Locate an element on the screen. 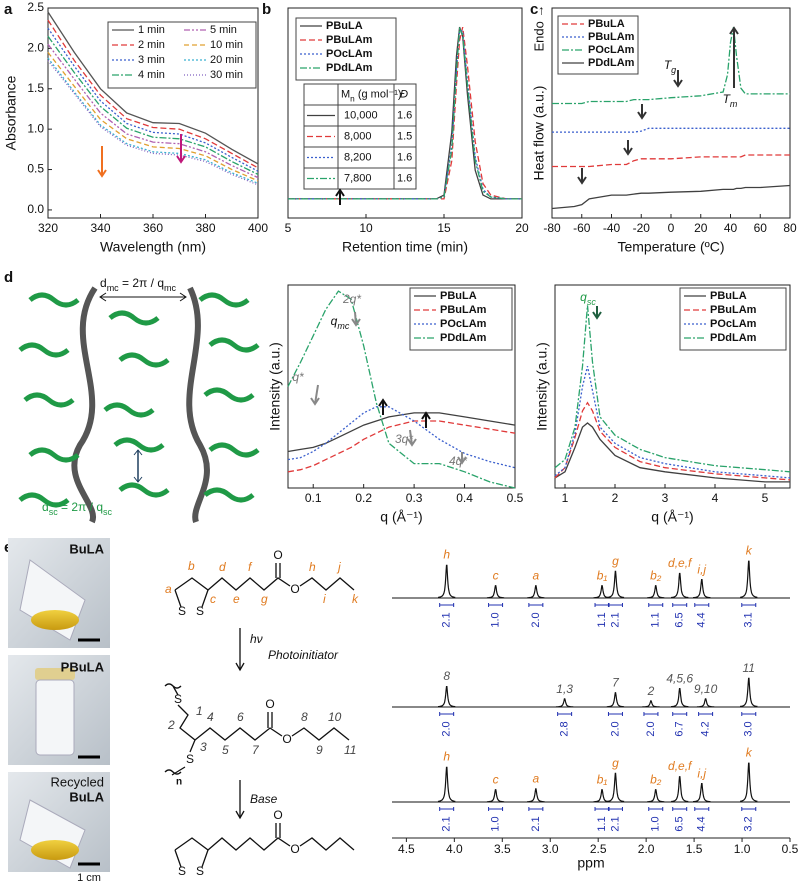 The image size is (800, 887). peak-label: i,j is located at coordinates (701, 569).